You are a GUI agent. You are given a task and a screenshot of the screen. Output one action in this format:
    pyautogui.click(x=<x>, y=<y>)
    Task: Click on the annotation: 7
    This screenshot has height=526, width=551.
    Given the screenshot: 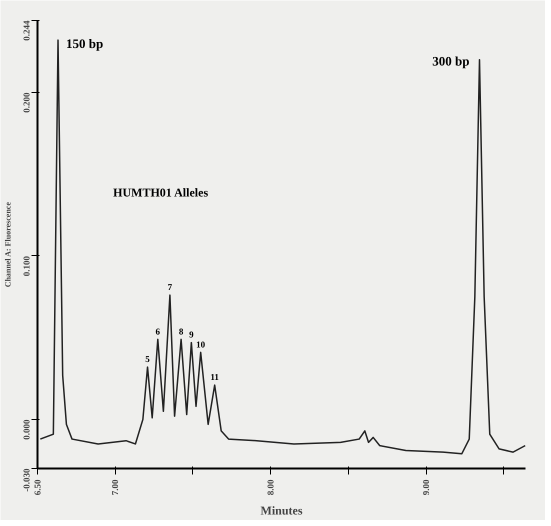 What is the action you would take?
    pyautogui.click(x=170, y=287)
    